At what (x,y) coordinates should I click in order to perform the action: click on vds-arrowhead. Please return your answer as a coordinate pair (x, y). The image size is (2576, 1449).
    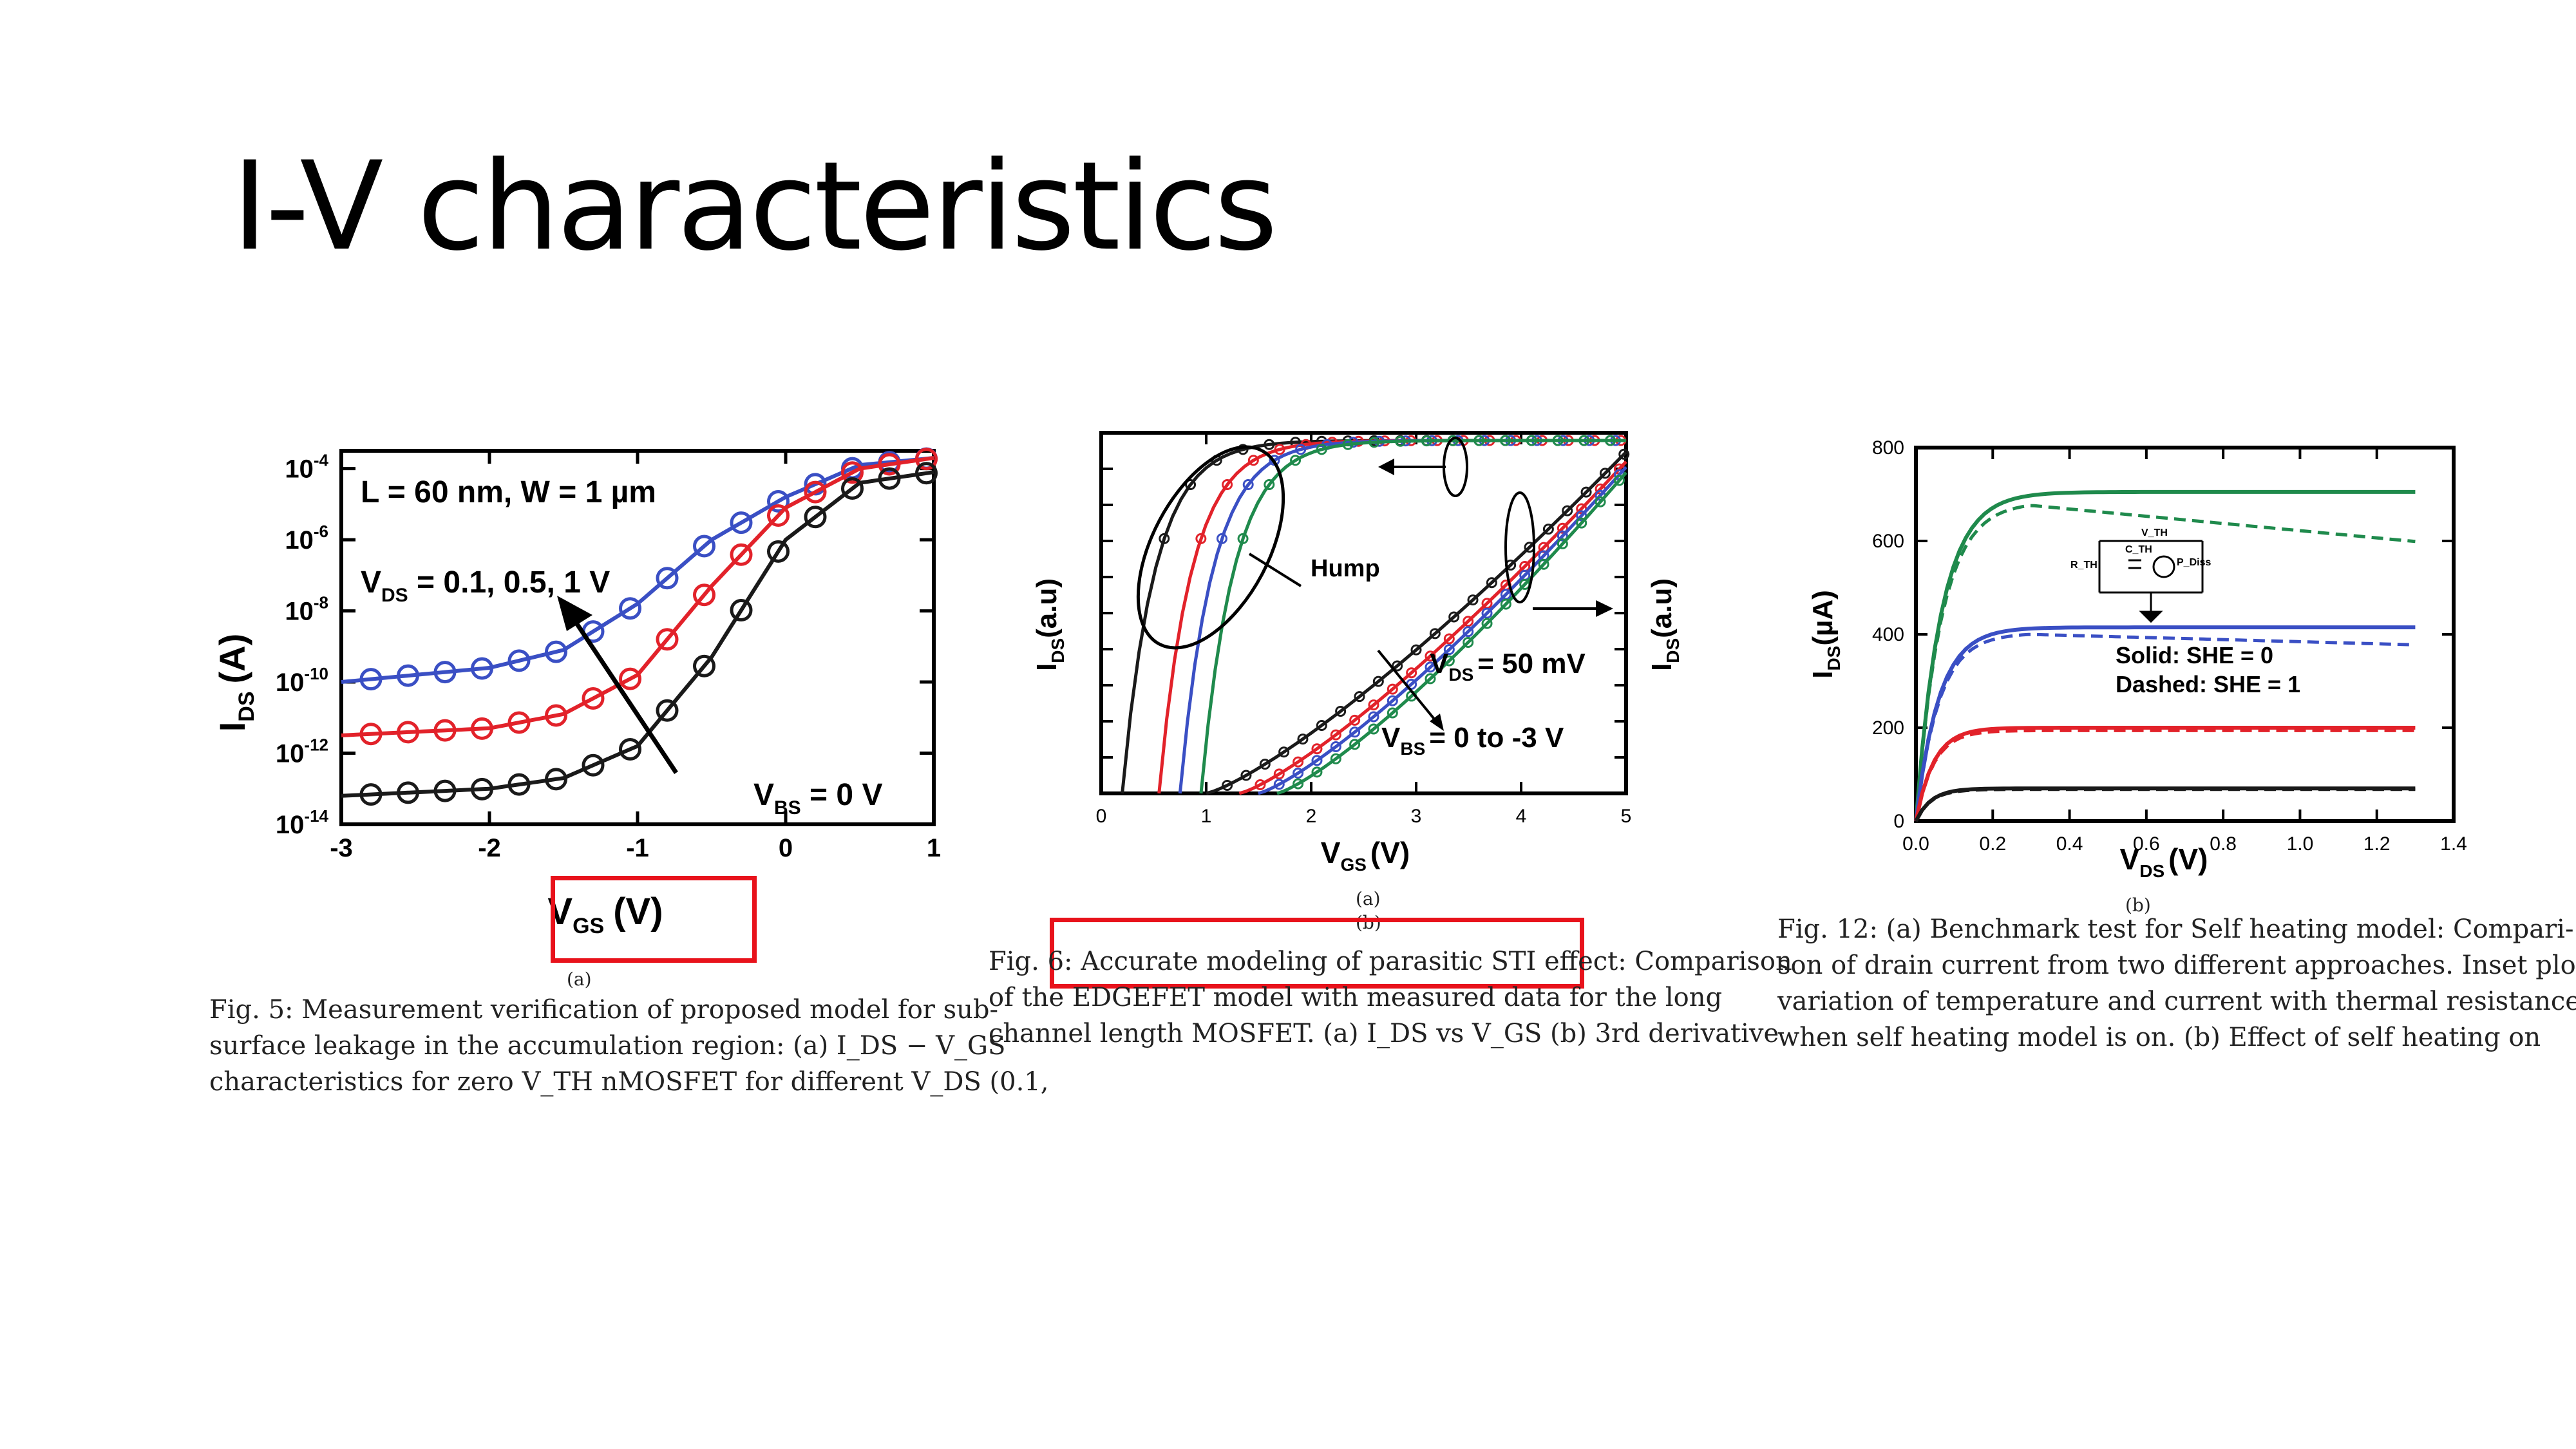
    Looking at the image, I should click on (574, 613).